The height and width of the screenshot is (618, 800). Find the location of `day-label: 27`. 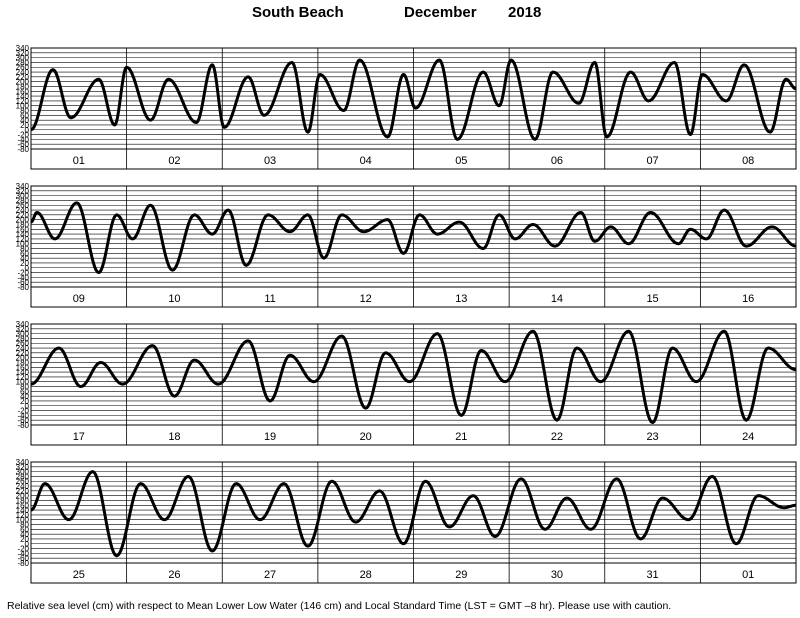

day-label: 27 is located at coordinates (270, 575).